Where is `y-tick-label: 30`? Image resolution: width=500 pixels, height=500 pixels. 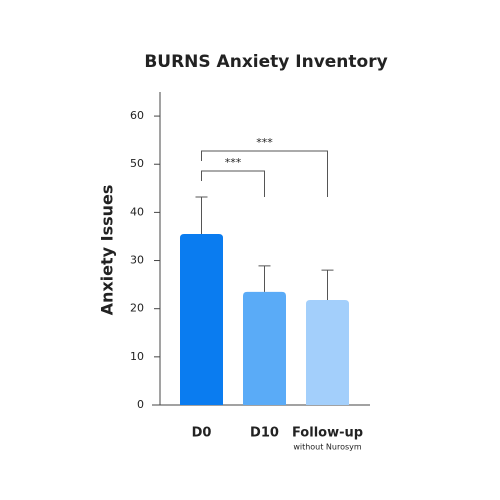 y-tick-label: 30 is located at coordinates (137, 260).